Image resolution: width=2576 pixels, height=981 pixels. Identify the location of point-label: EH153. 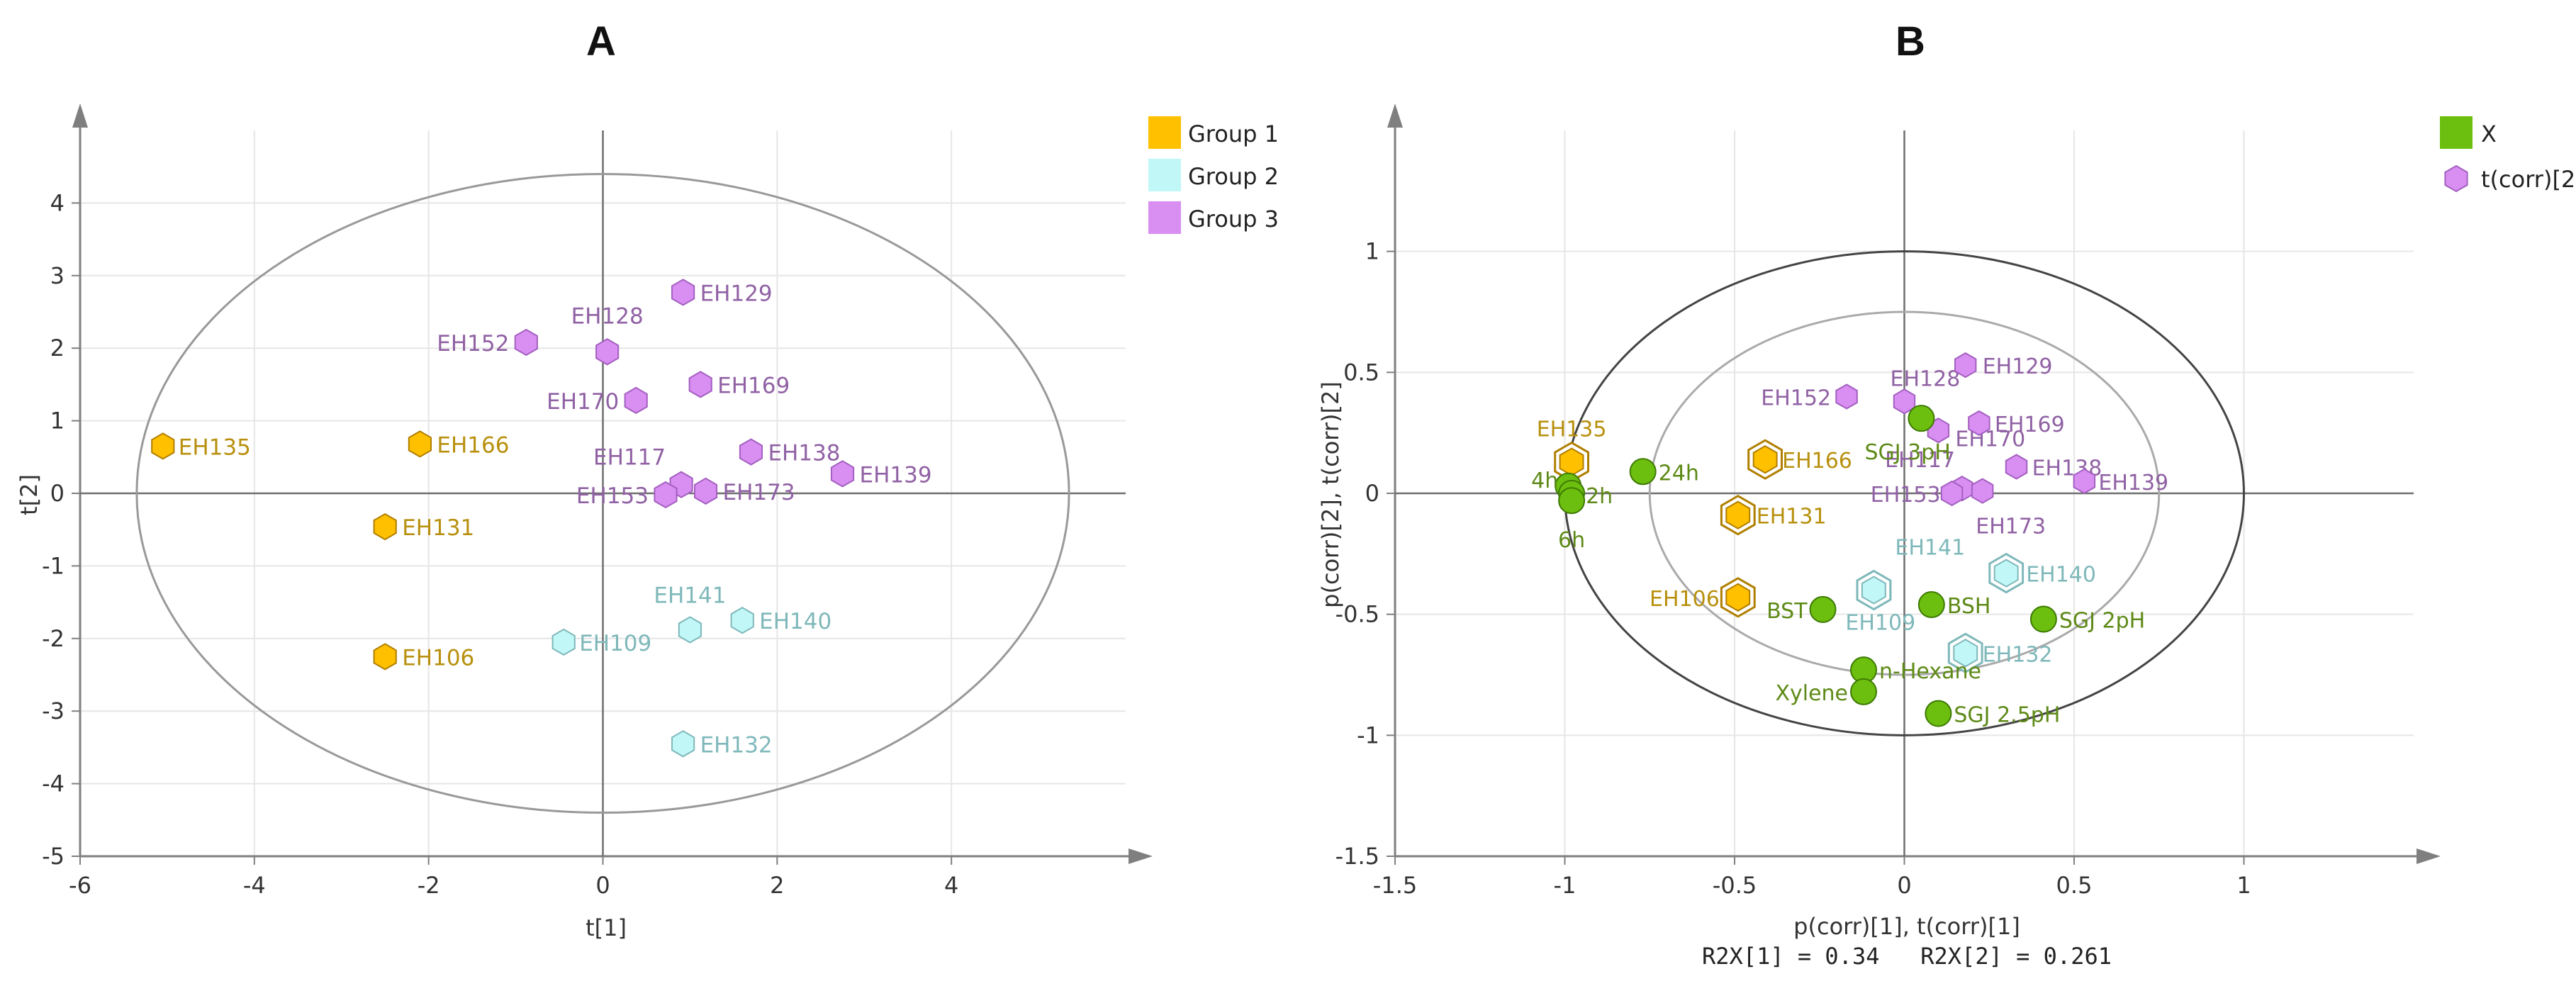
(613, 496).